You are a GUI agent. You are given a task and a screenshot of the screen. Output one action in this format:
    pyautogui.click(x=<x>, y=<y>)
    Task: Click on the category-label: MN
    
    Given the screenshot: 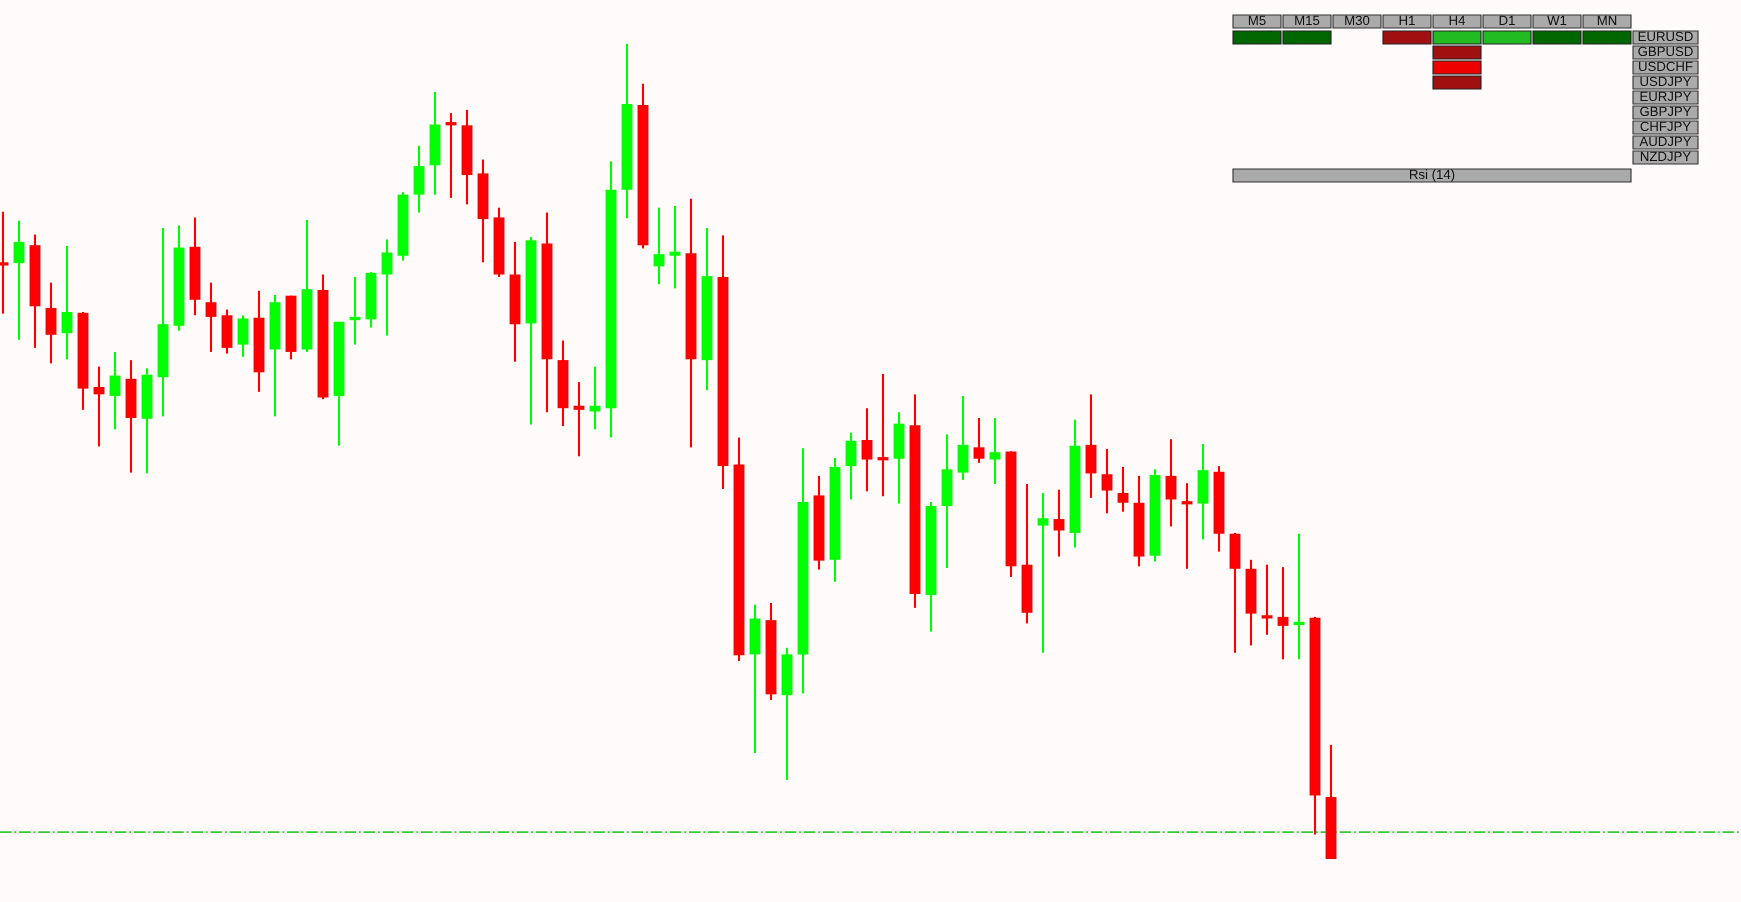 What is the action you would take?
    pyautogui.click(x=1607, y=20)
    